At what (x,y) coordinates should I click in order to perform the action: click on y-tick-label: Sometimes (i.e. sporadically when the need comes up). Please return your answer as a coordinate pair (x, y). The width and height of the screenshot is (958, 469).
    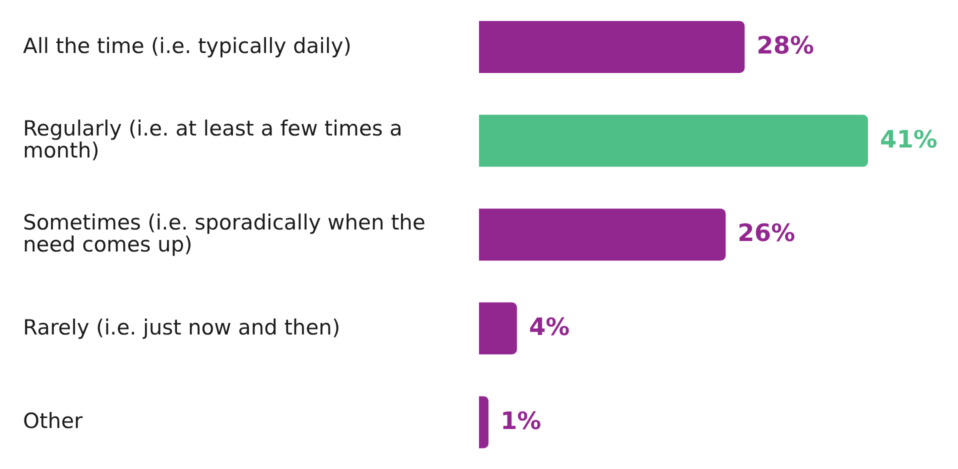
    Looking at the image, I should click on (224, 233).